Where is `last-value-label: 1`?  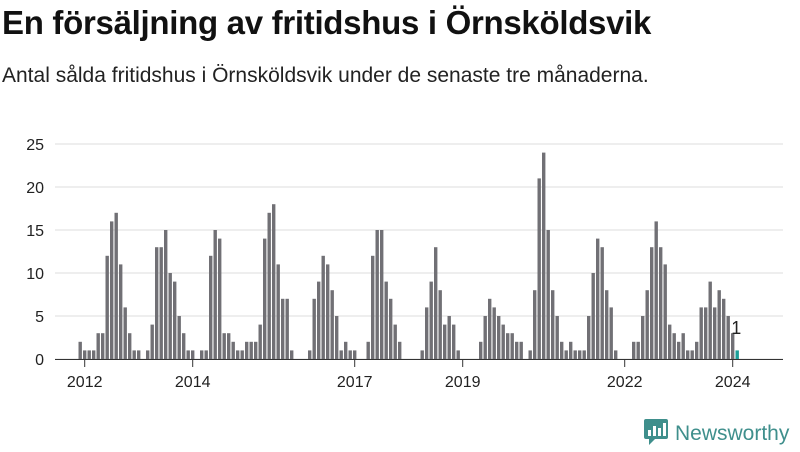 last-value-label: 1 is located at coordinates (736, 328).